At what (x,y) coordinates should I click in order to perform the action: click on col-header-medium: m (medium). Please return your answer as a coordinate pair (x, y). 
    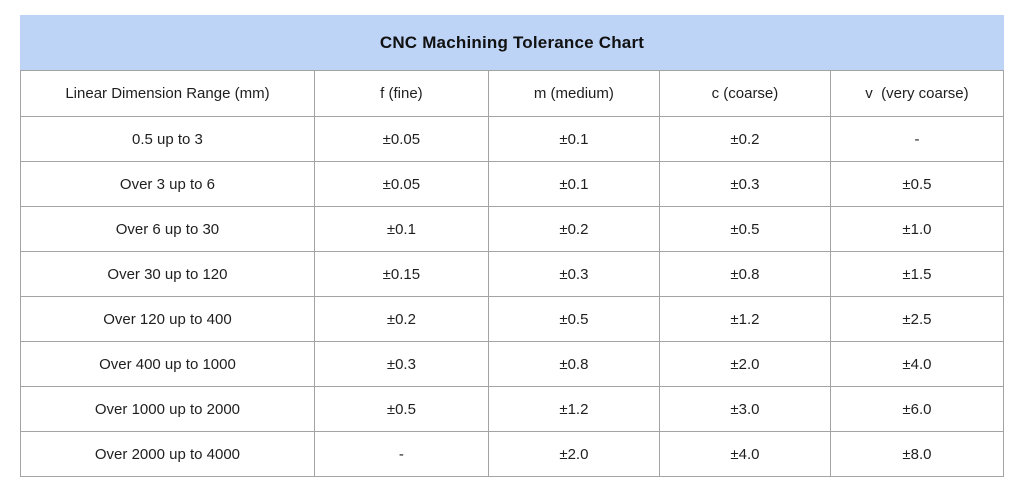
    Looking at the image, I should click on (573, 93).